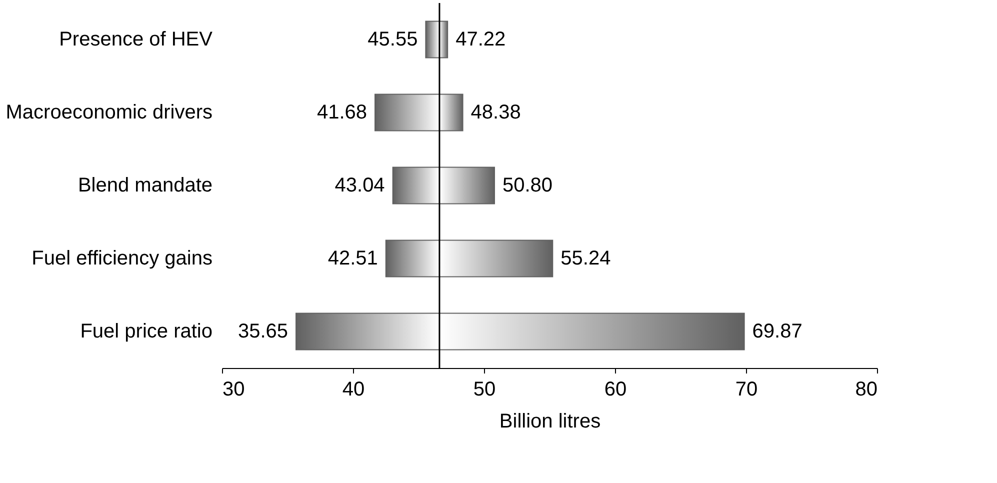  What do you see at coordinates (615, 389) in the screenshot?
I see `x-tick-label: 60` at bounding box center [615, 389].